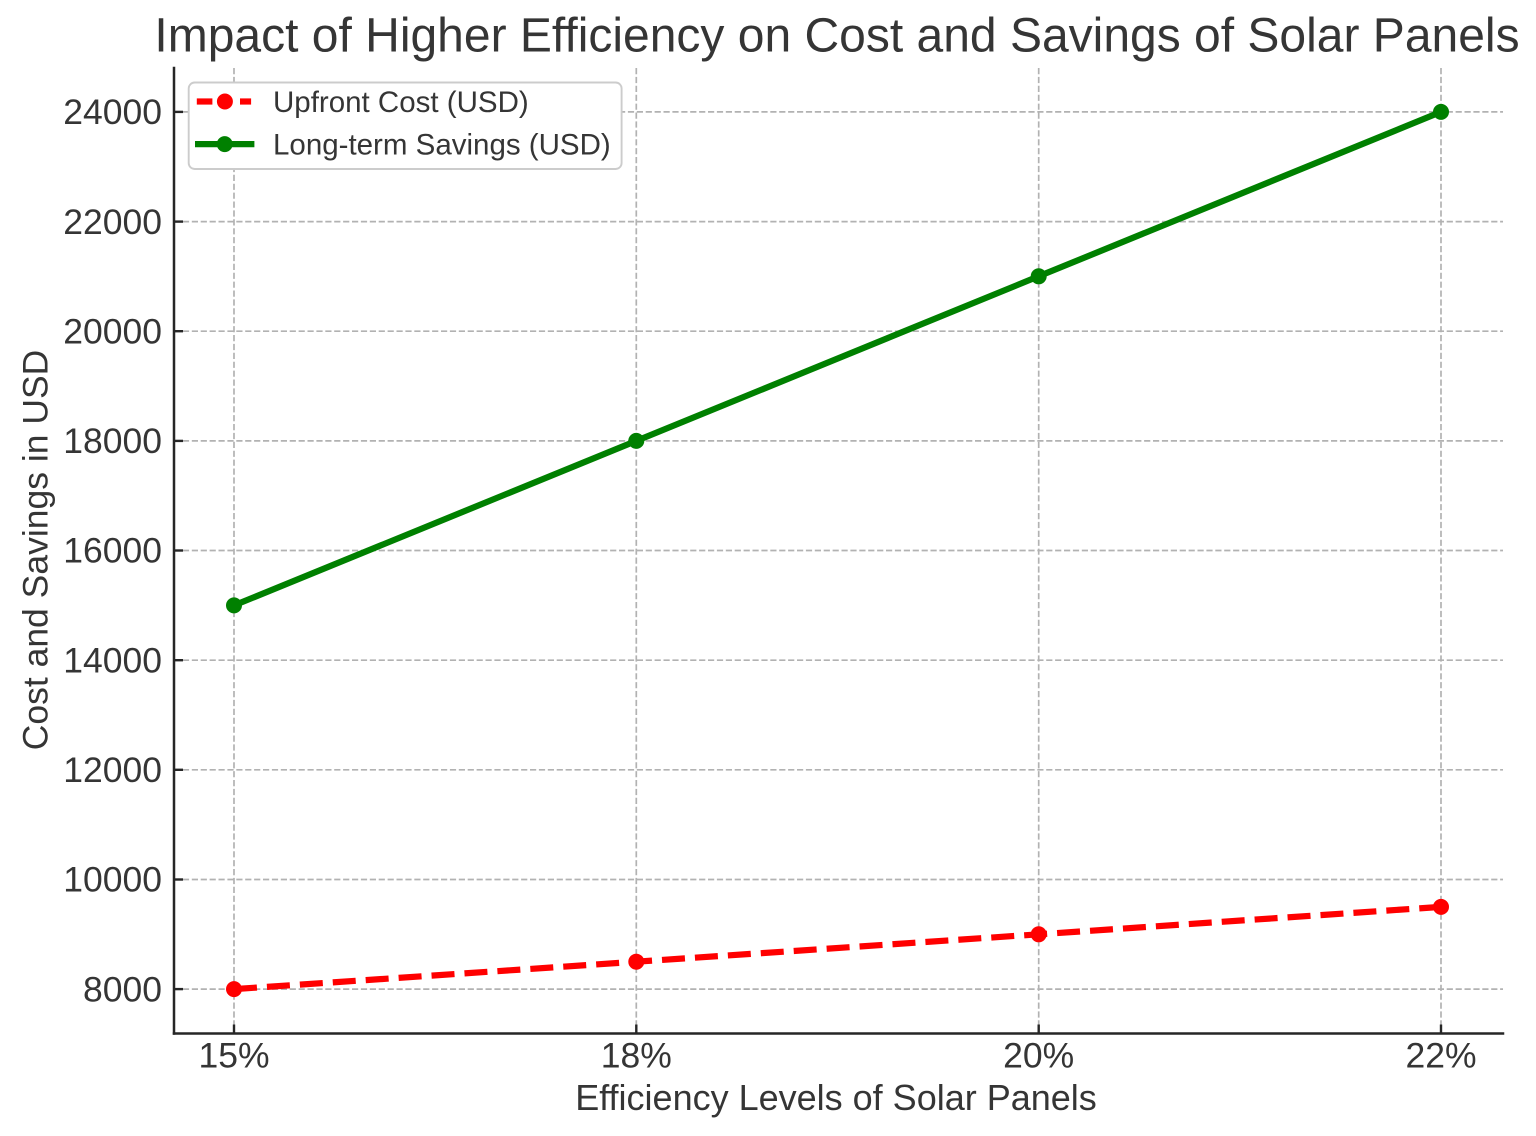 This screenshot has height=1136, width=1536. I want to click on svg-text: 10000, so click(112, 880).